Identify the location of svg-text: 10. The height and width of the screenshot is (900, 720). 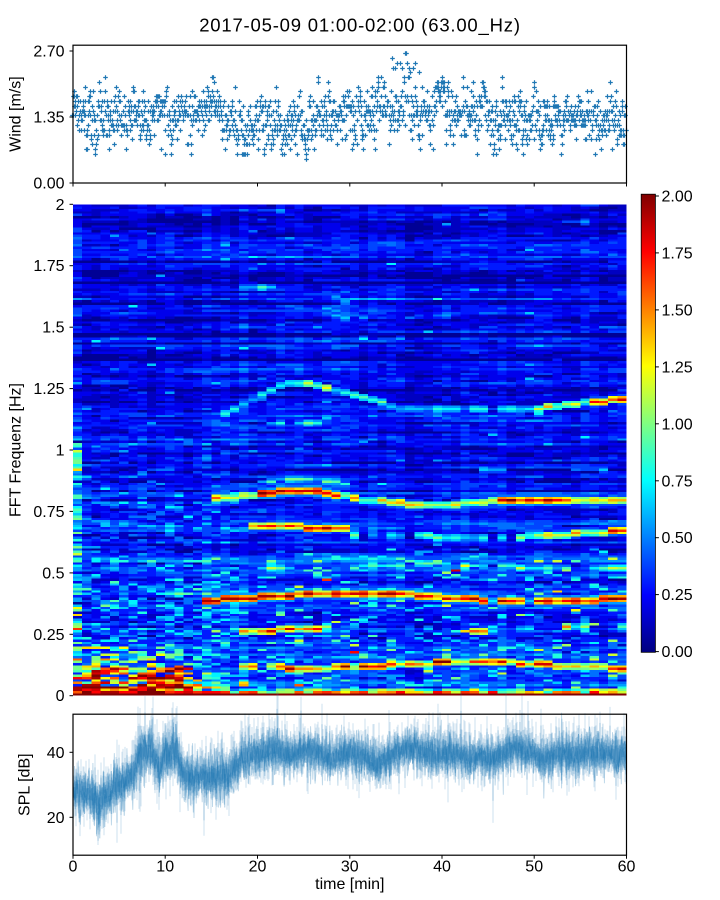
(165, 867).